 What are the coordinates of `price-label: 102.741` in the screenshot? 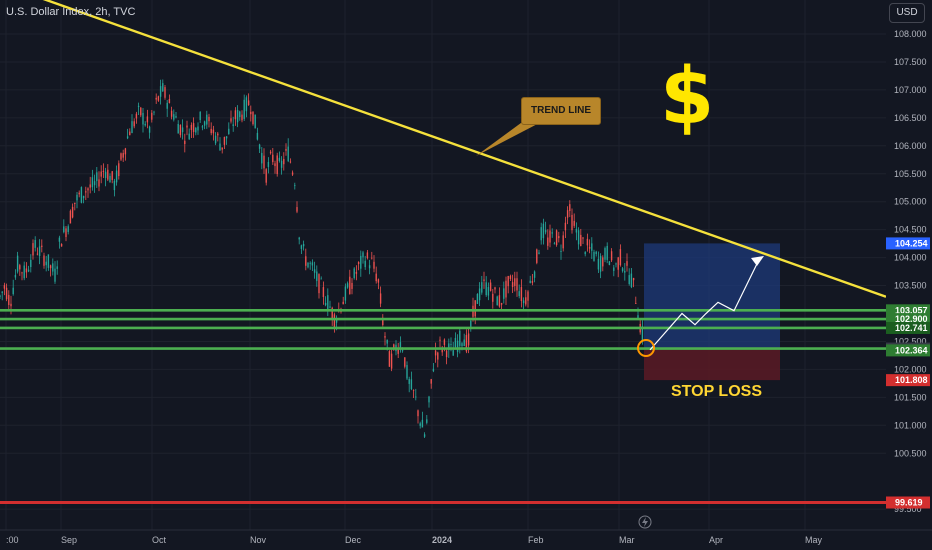 It's located at (911, 328).